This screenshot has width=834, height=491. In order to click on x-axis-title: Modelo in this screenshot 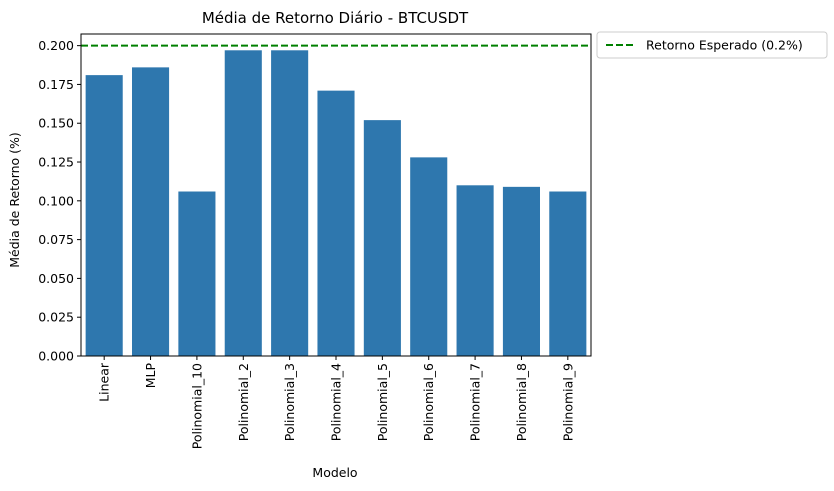, I will do `click(334, 472)`.